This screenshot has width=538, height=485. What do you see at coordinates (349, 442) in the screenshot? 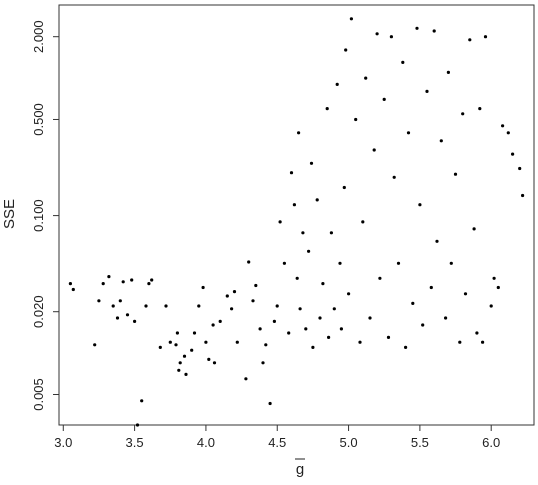
I see `x-tick-label: 5.0` at bounding box center [349, 442].